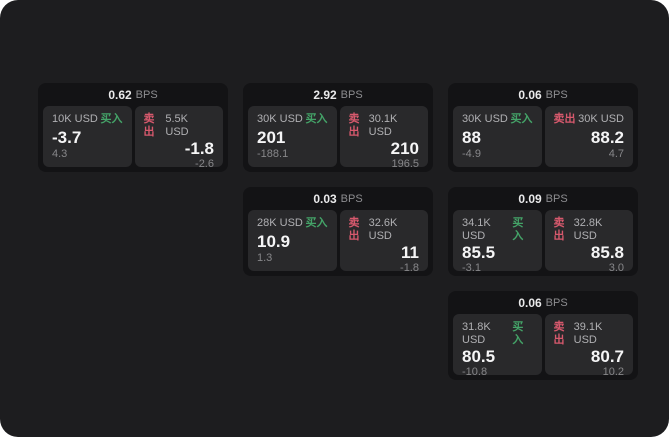 The image size is (669, 437). What do you see at coordinates (607, 137) in the screenshot?
I see `sell-price: 88.2` at bounding box center [607, 137].